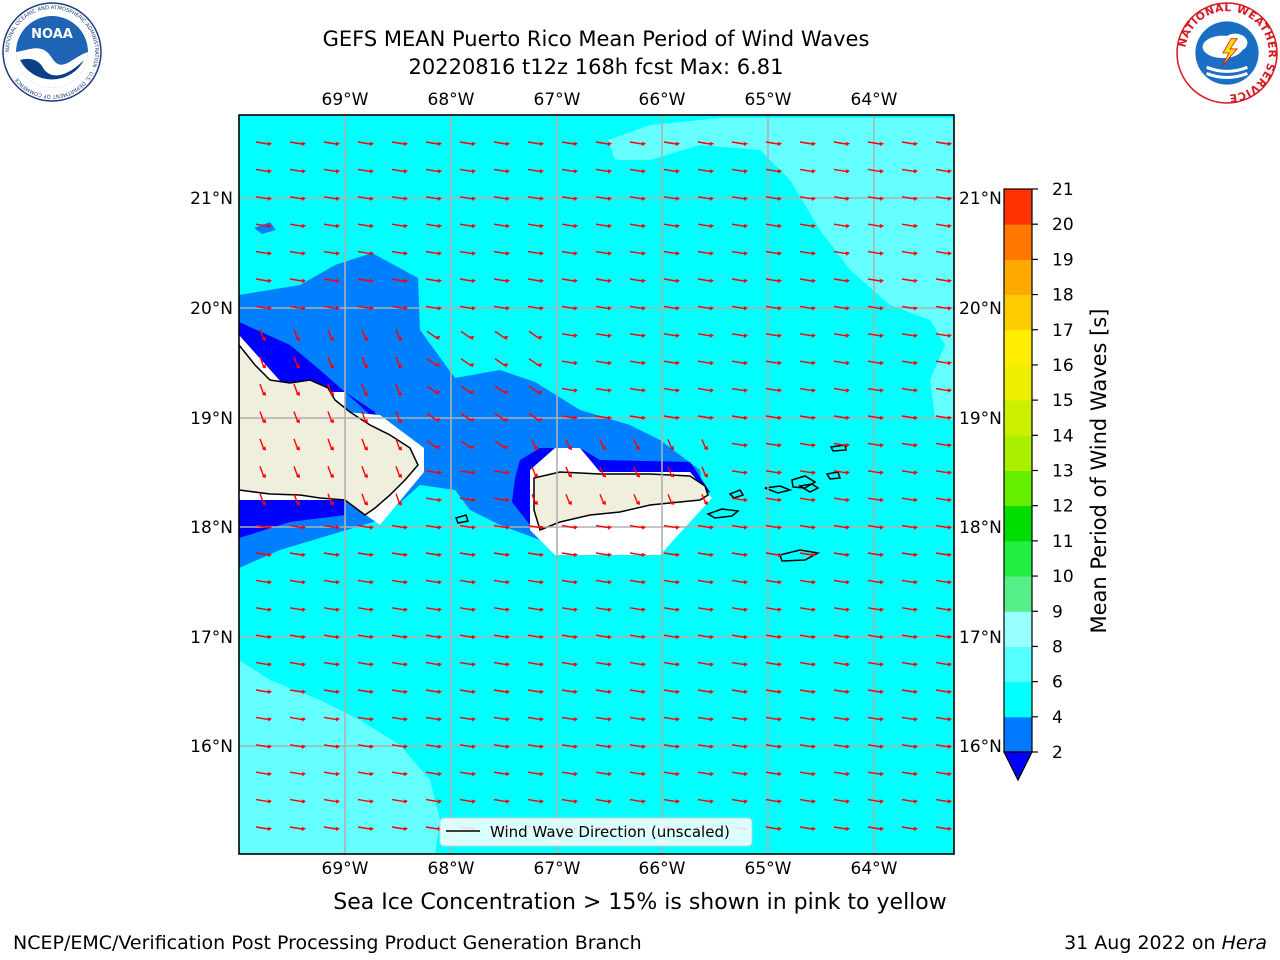 The image size is (1280, 960). I want to click on island-anegada, so click(838, 448).